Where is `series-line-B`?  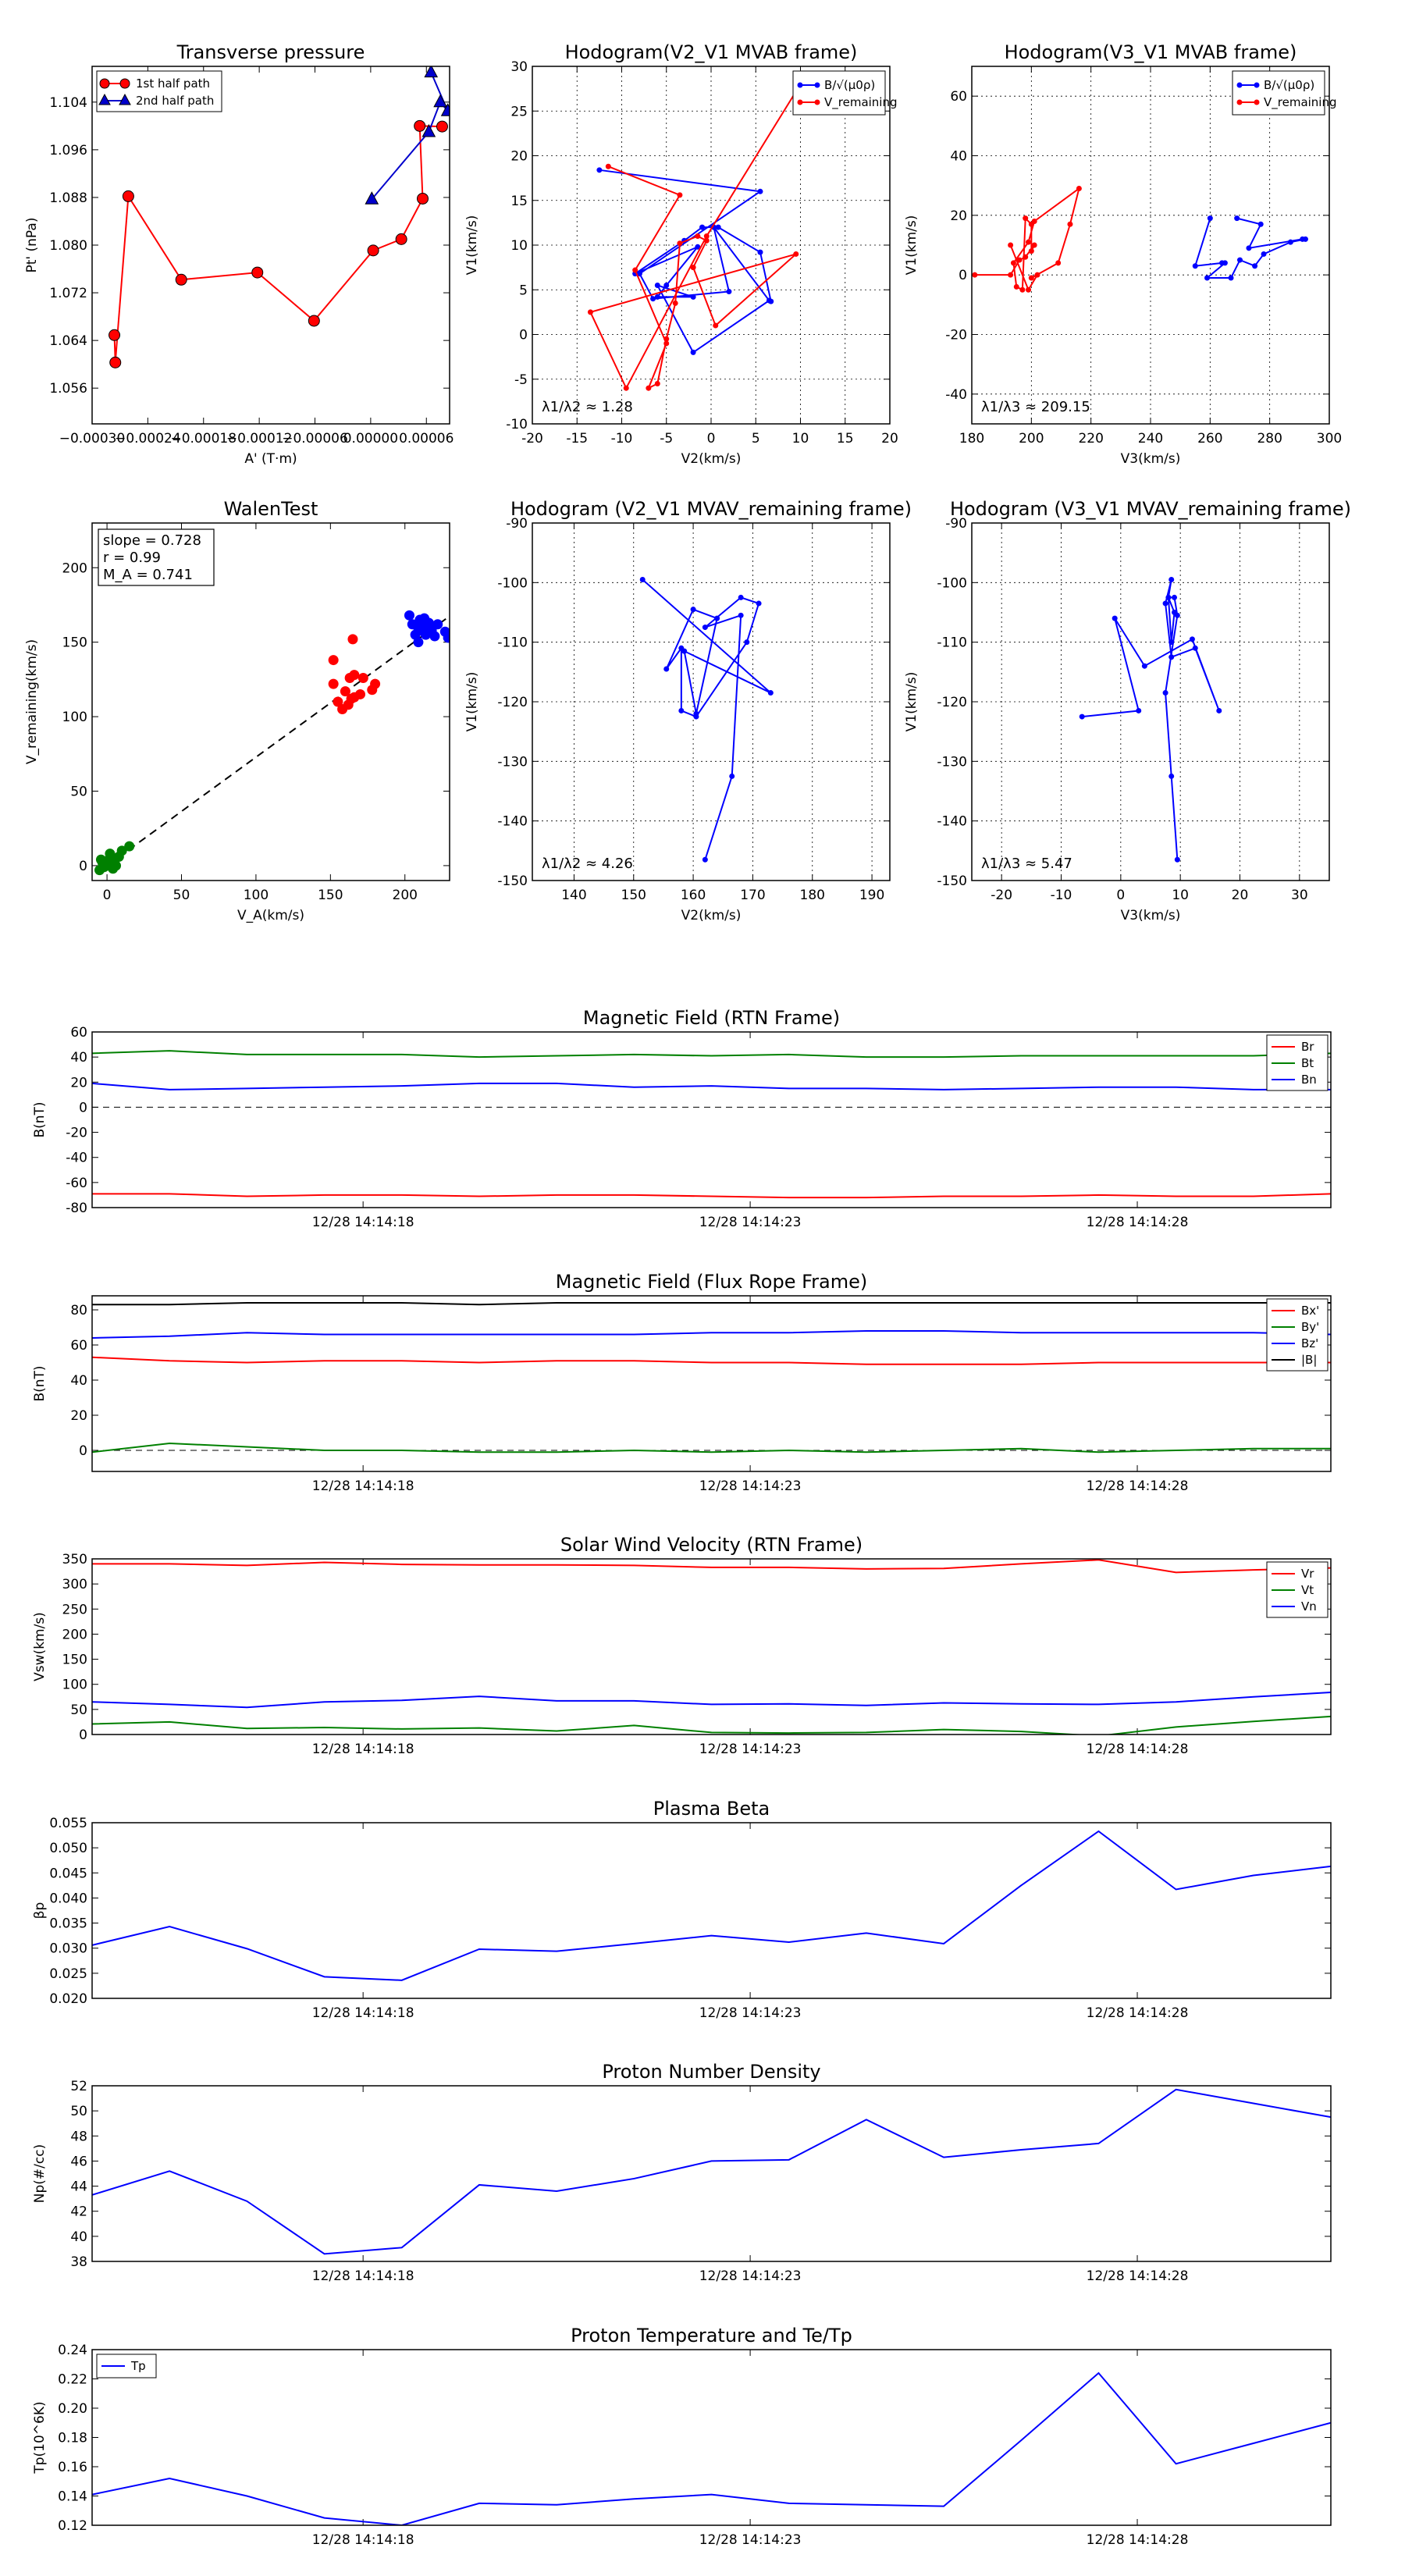 series-line-B is located at coordinates (685, 261).